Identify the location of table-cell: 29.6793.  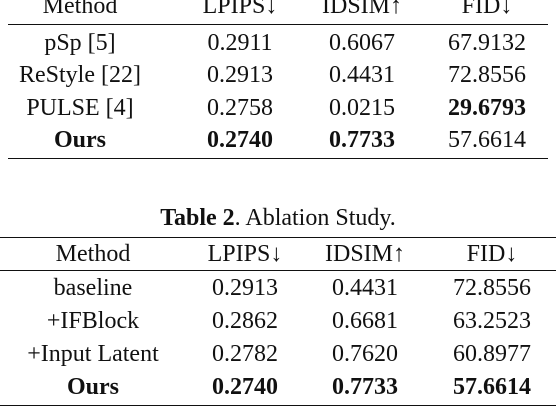
(487, 108).